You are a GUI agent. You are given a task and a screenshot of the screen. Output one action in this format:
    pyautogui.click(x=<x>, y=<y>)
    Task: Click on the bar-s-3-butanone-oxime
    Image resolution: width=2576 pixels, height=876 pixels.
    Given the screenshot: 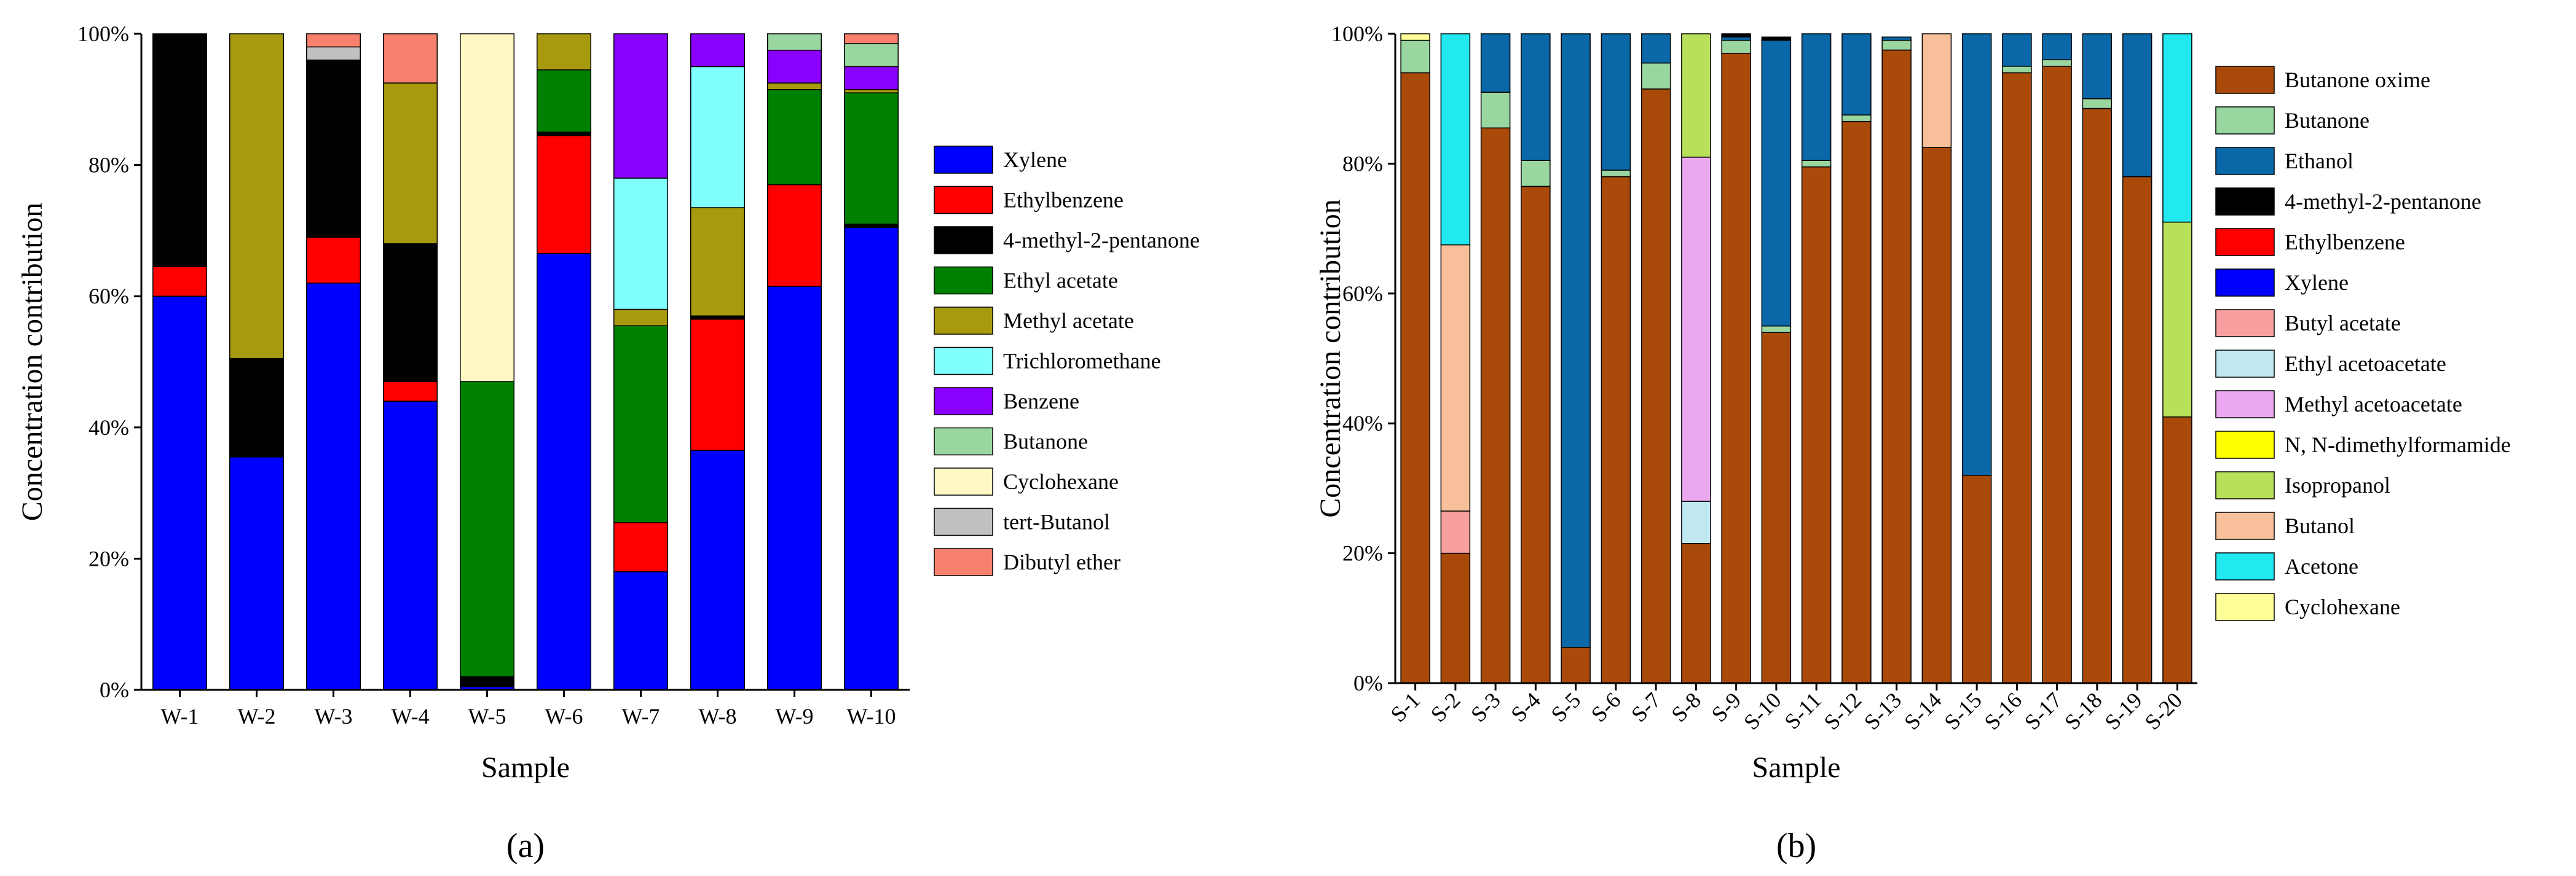 What is the action you would take?
    pyautogui.click(x=1495, y=405)
    